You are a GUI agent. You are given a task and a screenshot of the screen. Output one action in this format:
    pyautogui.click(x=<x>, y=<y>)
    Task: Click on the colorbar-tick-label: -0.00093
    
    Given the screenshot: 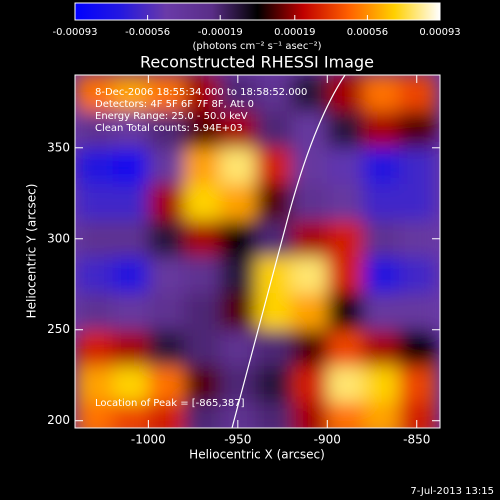 What is the action you would take?
    pyautogui.click(x=75, y=32)
    